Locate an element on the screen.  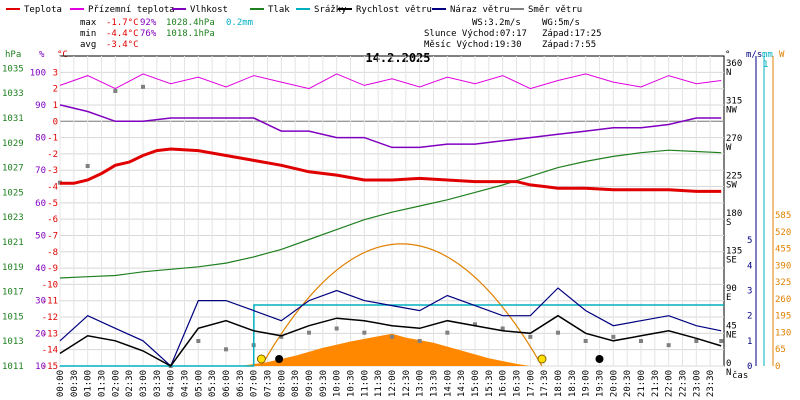
tick-direction-label: E is located at coordinates (728, 298).